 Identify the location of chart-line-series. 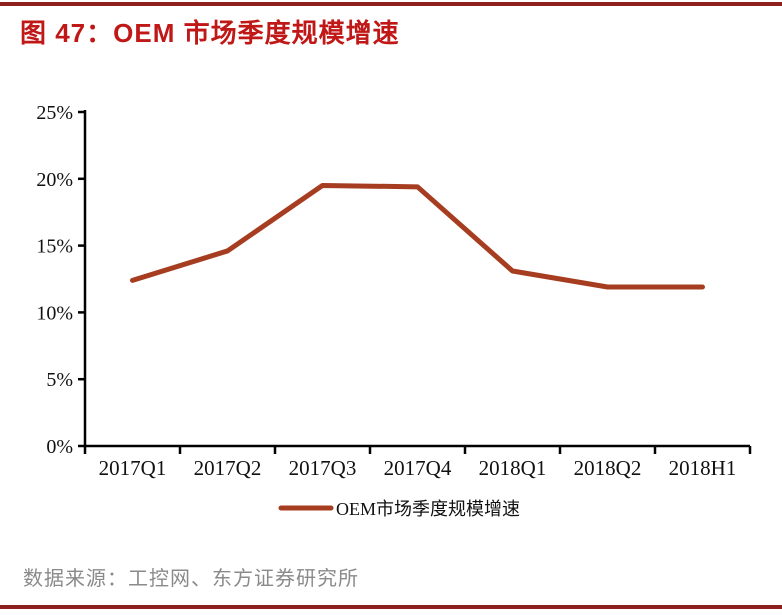
(417, 236).